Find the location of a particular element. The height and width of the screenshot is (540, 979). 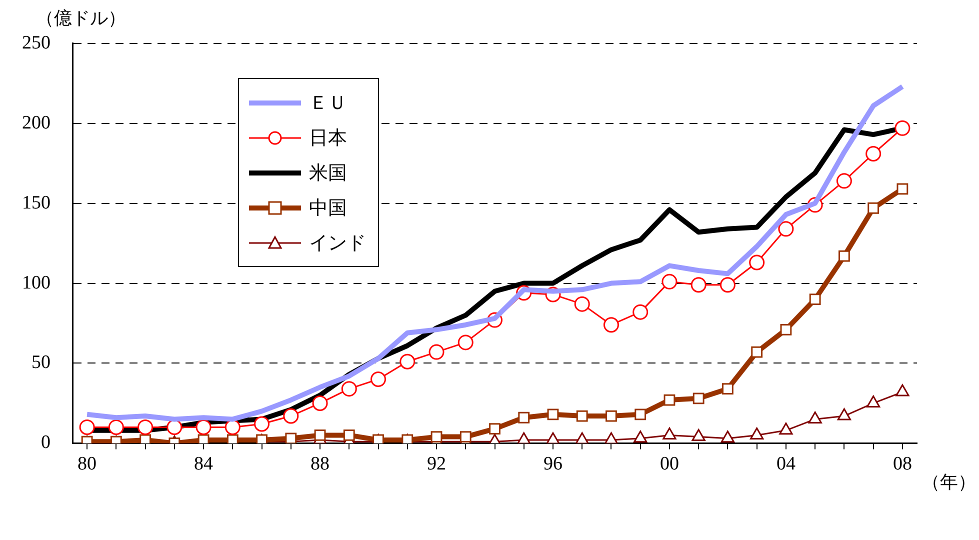

x-tick-label: 00 is located at coordinates (669, 464).